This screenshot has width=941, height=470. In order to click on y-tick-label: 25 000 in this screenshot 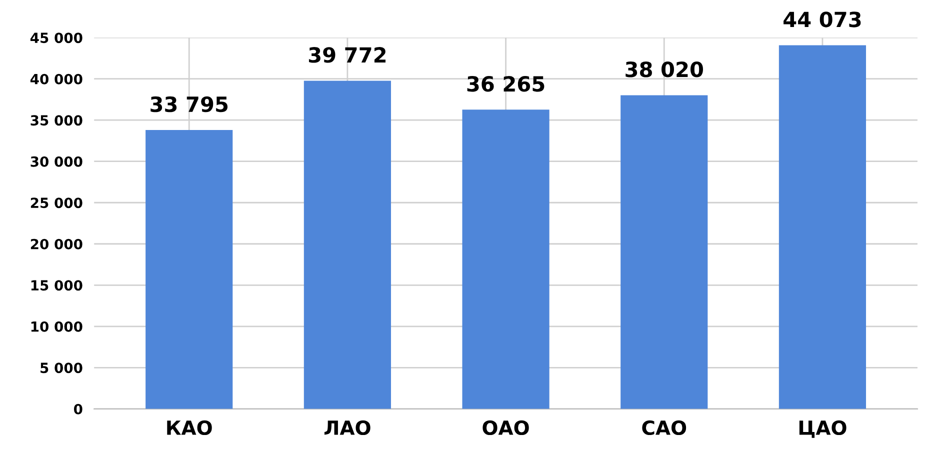, I will do `click(56, 203)`.